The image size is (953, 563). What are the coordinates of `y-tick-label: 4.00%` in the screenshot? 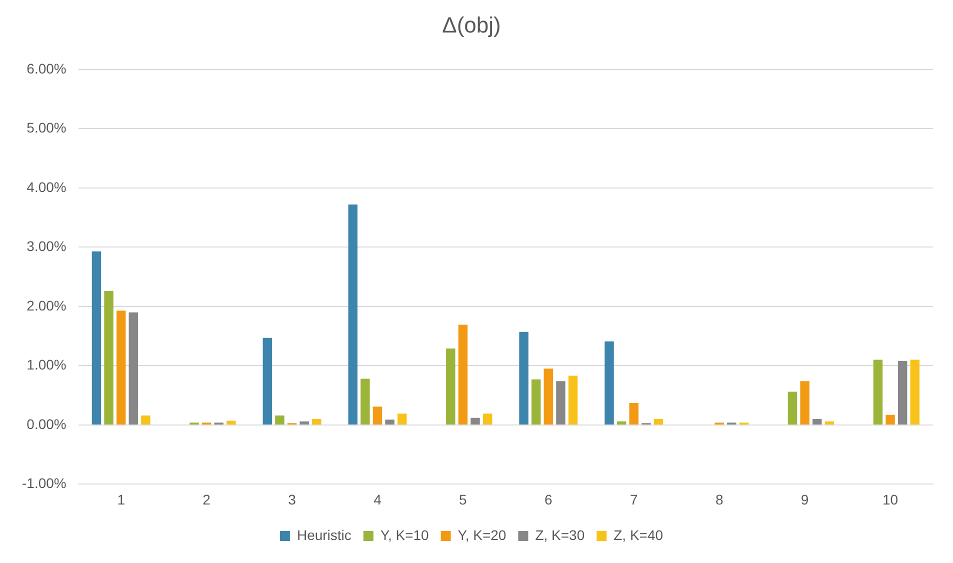 It's located at (46, 186).